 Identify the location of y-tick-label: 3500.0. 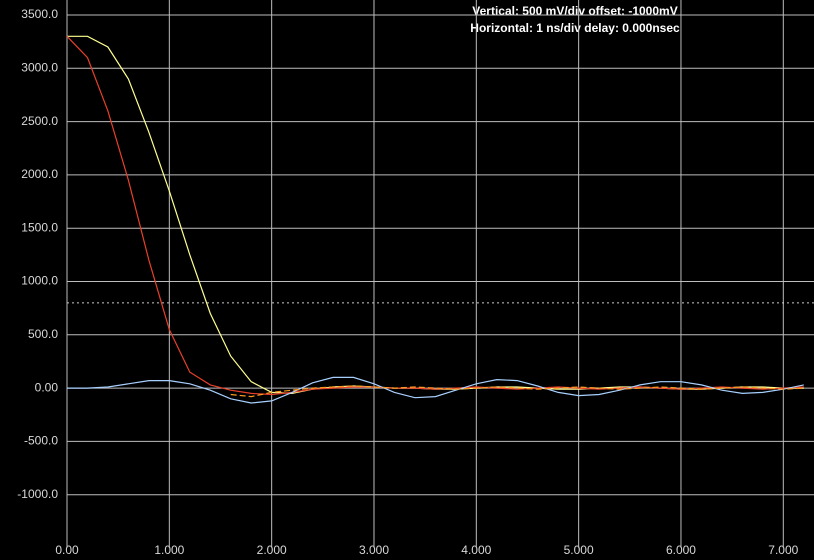
(39, 14).